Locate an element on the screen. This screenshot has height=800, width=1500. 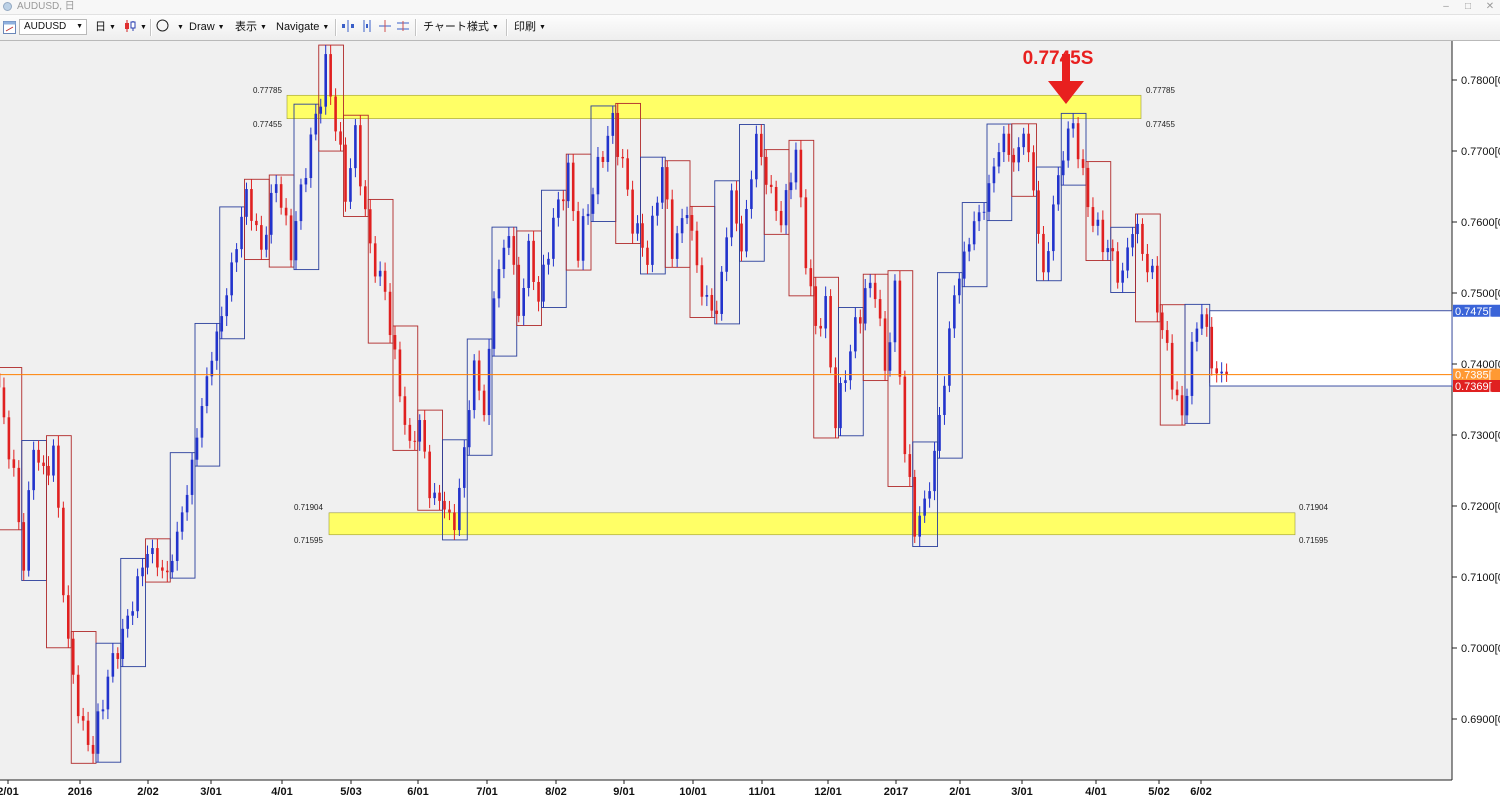
chart-type-menu: ▼ is located at coordinates (135, 27).